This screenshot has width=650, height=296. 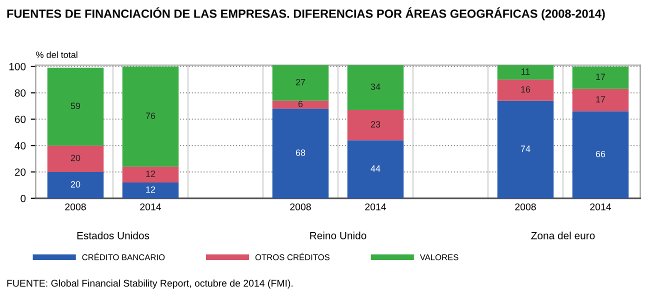 What do you see at coordinates (306, 13) in the screenshot?
I see `chart-title: FUENTES DE FINANCIACIÓN DE LAS EMPRESAS. DIFERENCIAS POR ÁREAS GEOGRÁFICAS (2008-2014)` at bounding box center [306, 13].